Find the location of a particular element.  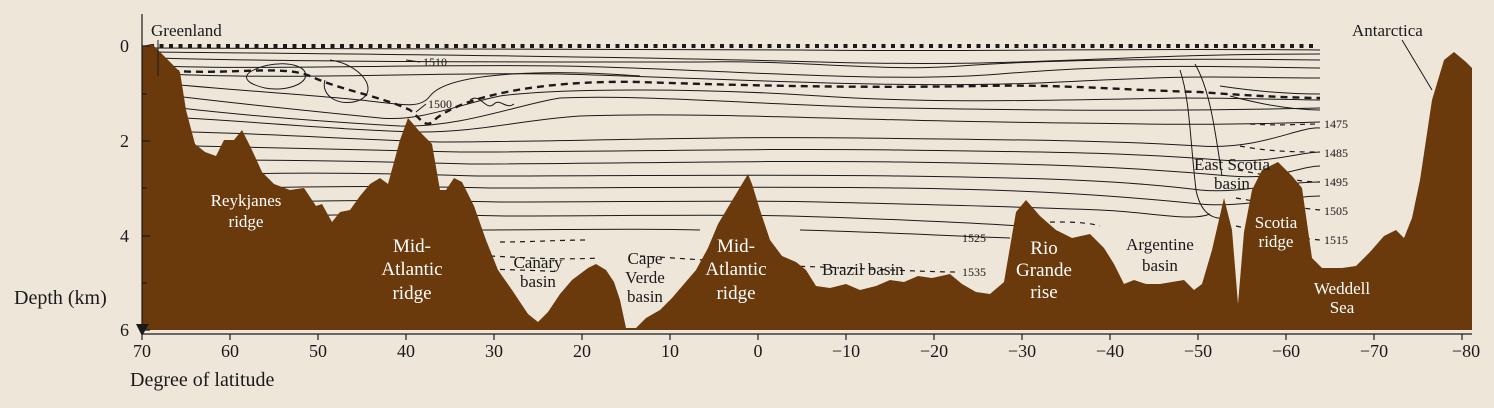

weddell-sea-label: Sea is located at coordinates (1342, 307).